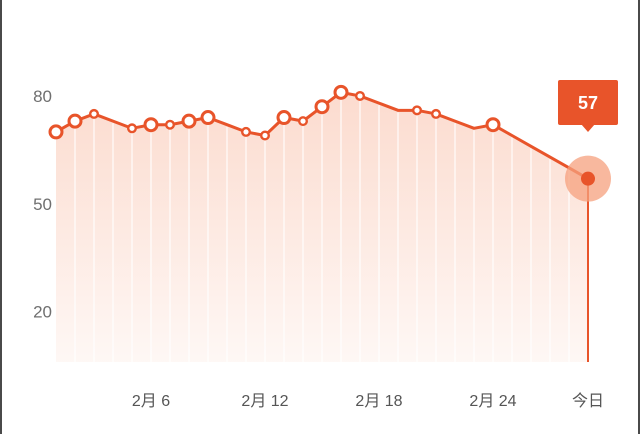 Image resolution: width=640 pixels, height=434 pixels. Describe the element at coordinates (378, 401) in the screenshot. I see `x-tick-label: 2月 18` at that location.